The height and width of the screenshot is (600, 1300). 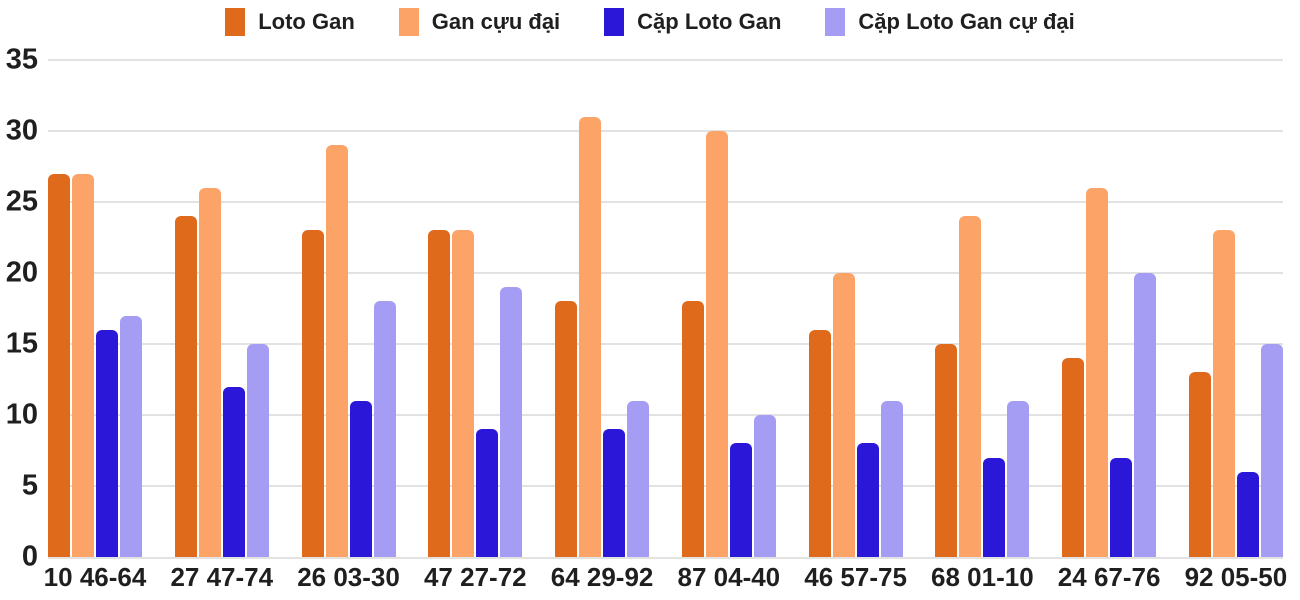 What do you see at coordinates (602, 577) in the screenshot?
I see `x-tick-label: 64 29-92` at bounding box center [602, 577].